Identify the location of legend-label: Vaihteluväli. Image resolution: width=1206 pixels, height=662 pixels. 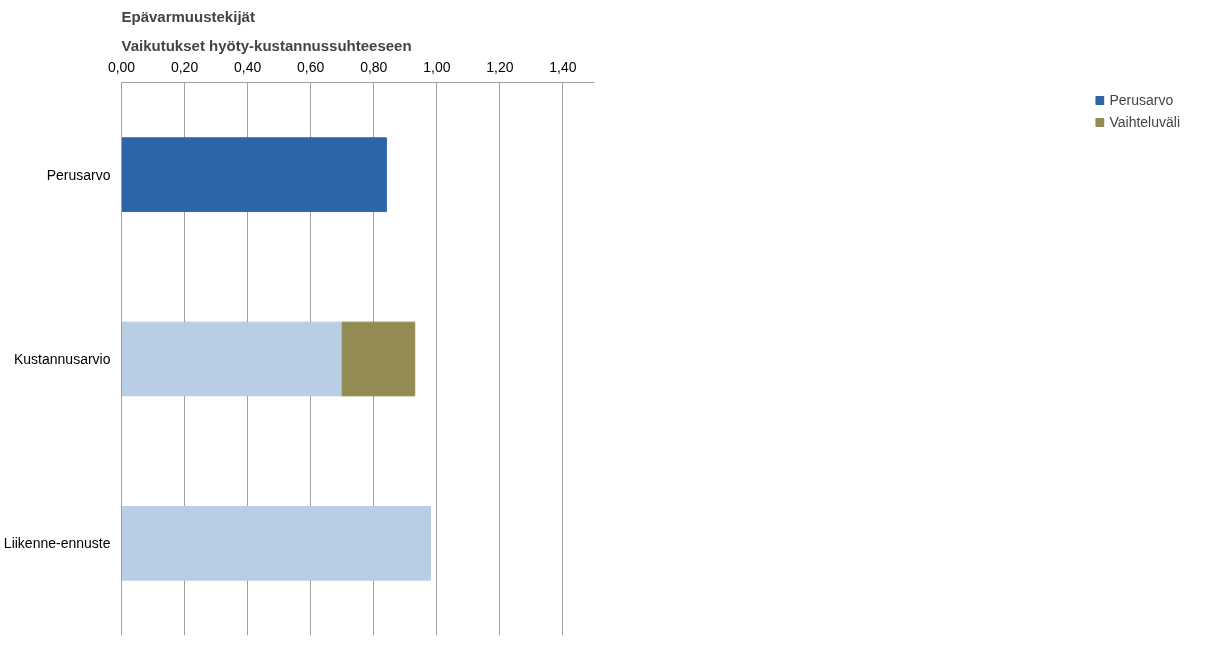
(1144, 122).